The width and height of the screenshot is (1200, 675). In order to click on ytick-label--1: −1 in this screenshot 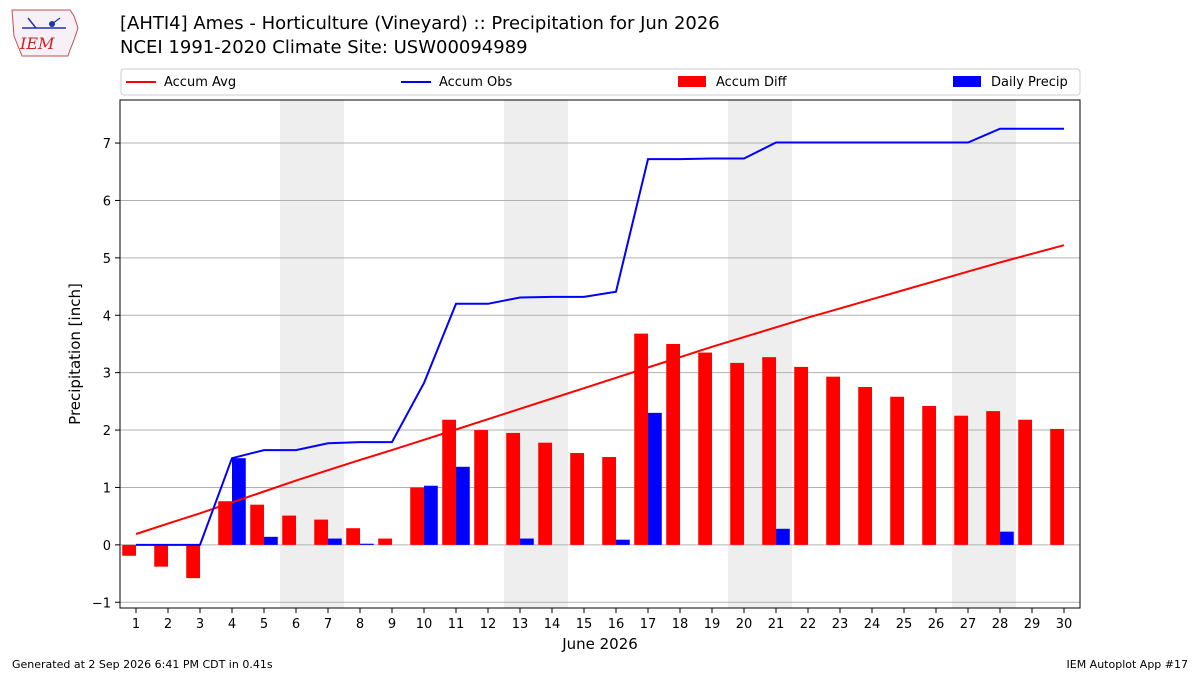, I will do `click(101, 603)`.